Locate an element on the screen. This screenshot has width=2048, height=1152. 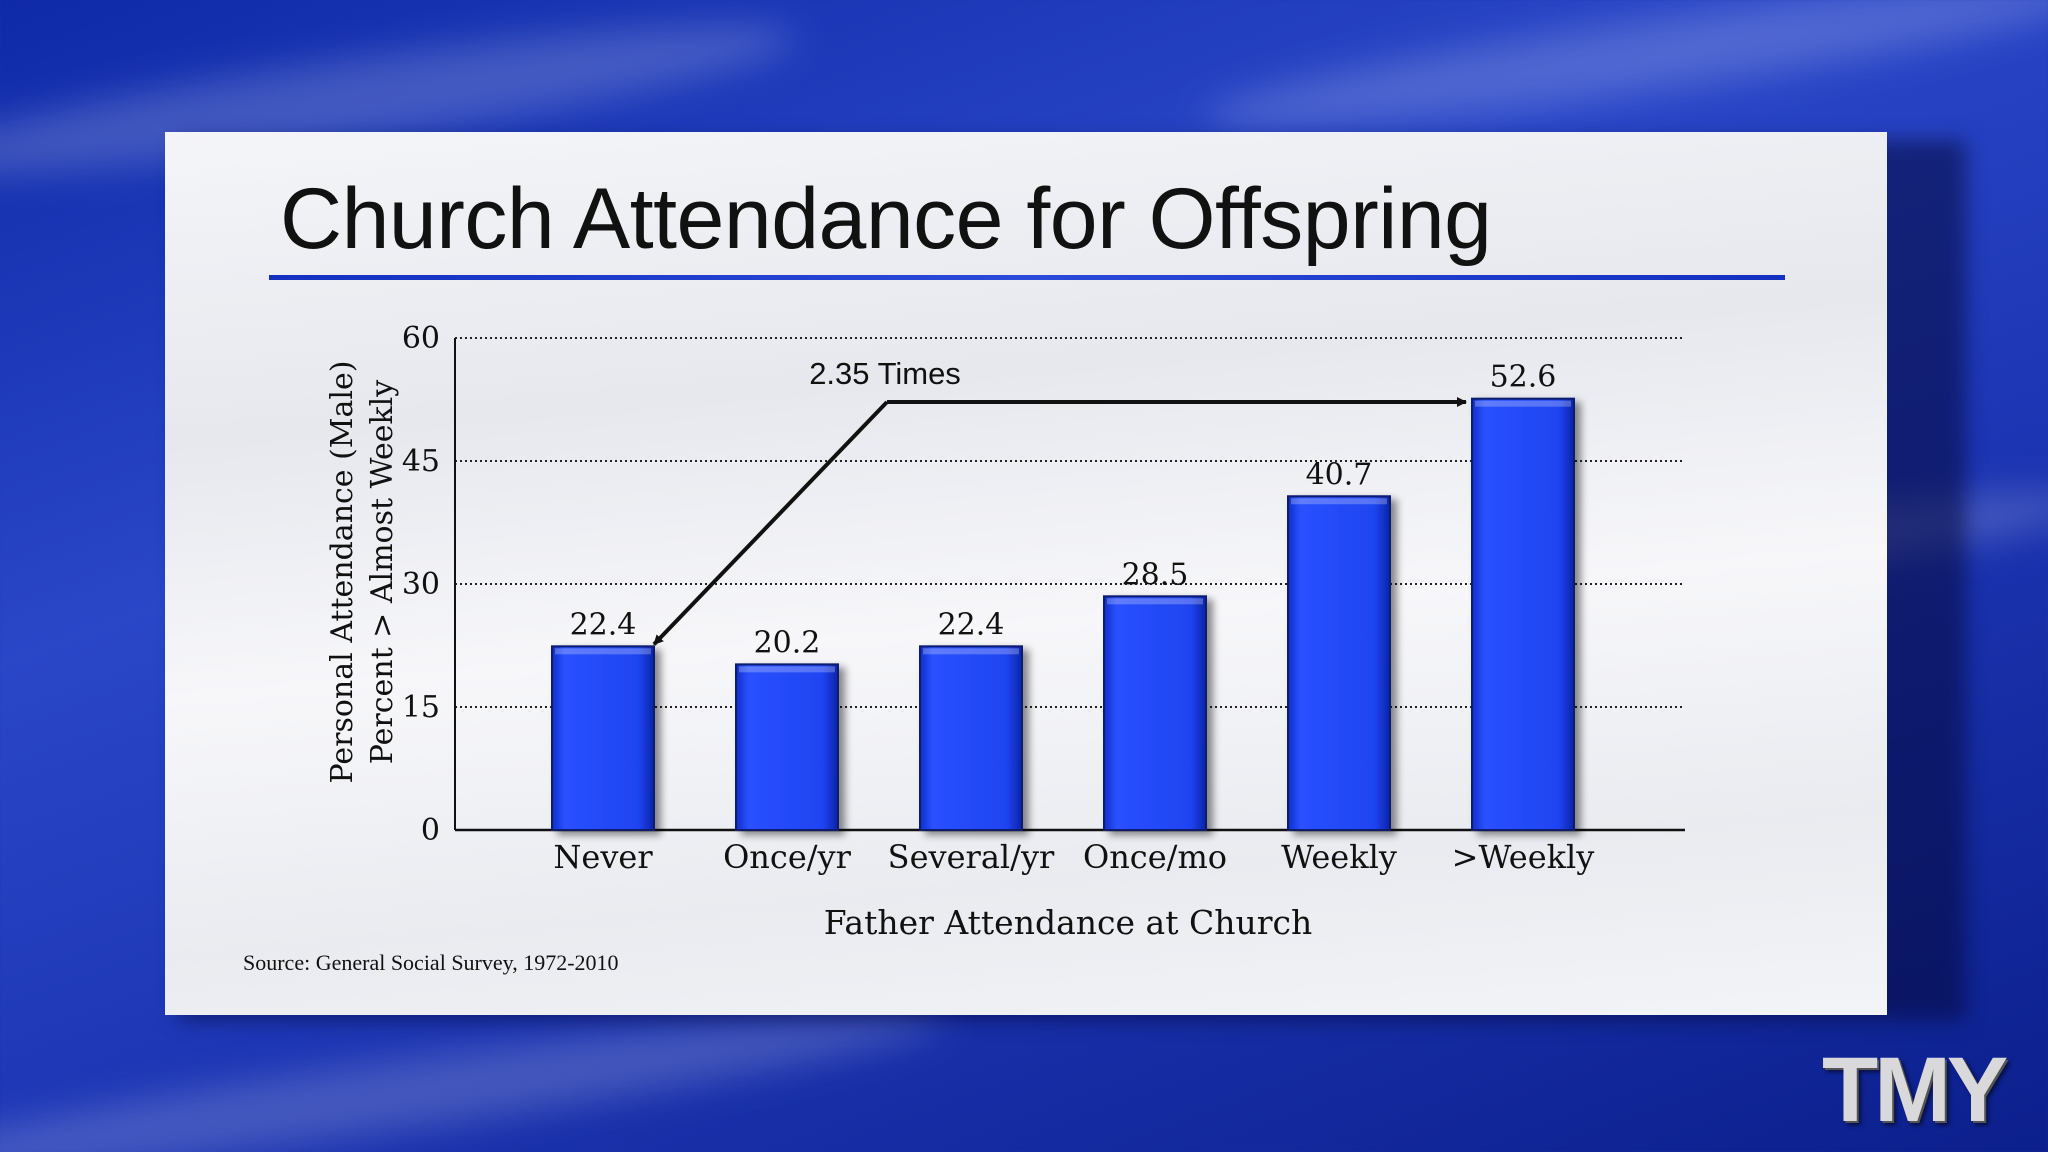
title-underline is located at coordinates (1027, 277).